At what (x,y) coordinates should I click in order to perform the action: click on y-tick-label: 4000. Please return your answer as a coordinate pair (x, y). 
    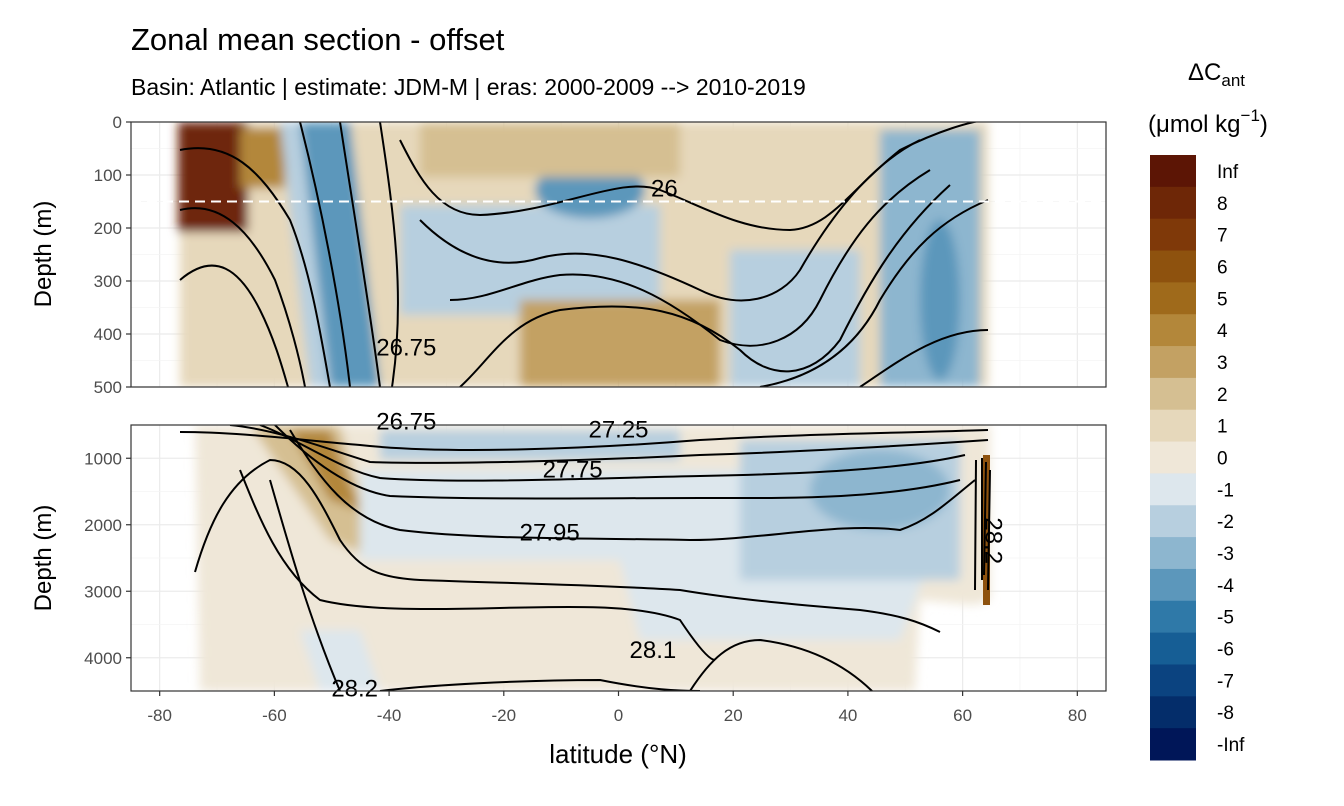
    Looking at the image, I should click on (103, 658).